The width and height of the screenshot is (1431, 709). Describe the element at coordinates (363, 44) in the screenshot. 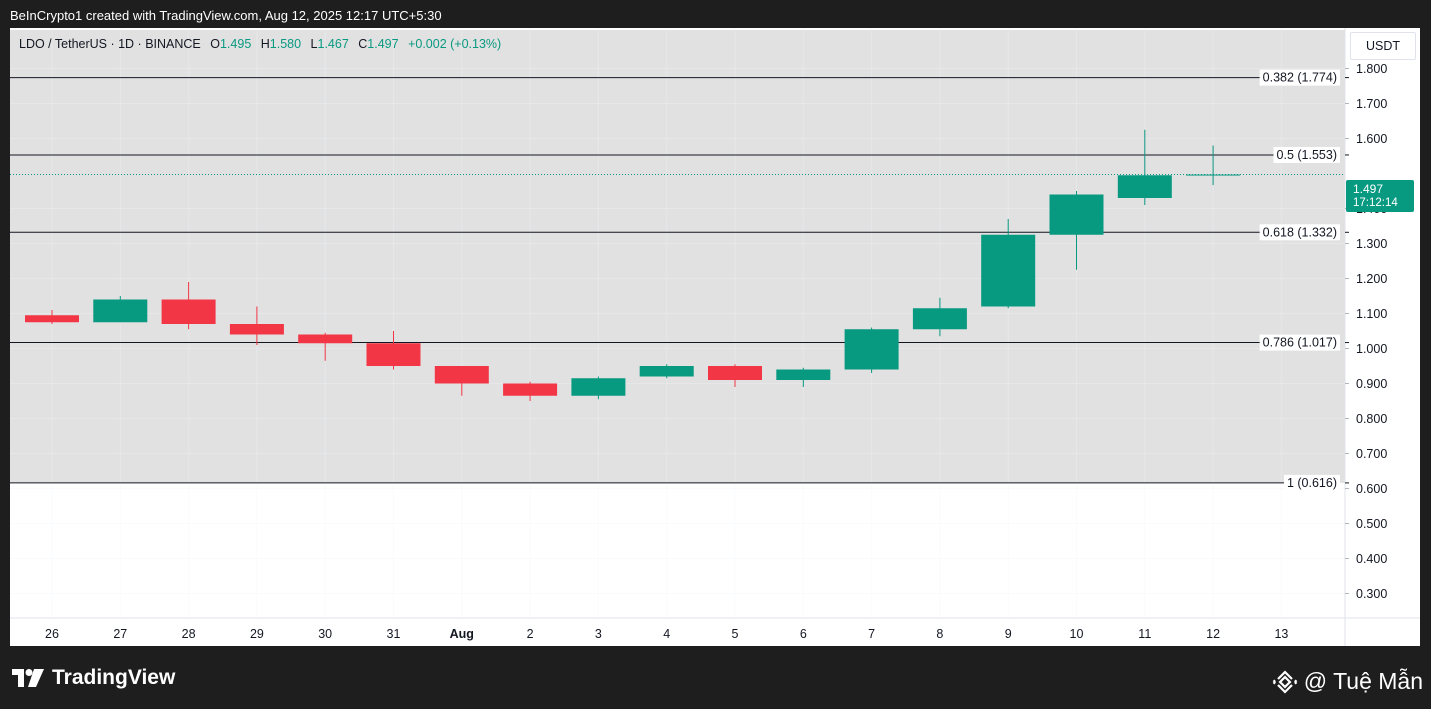

I see `close-label: C` at that location.